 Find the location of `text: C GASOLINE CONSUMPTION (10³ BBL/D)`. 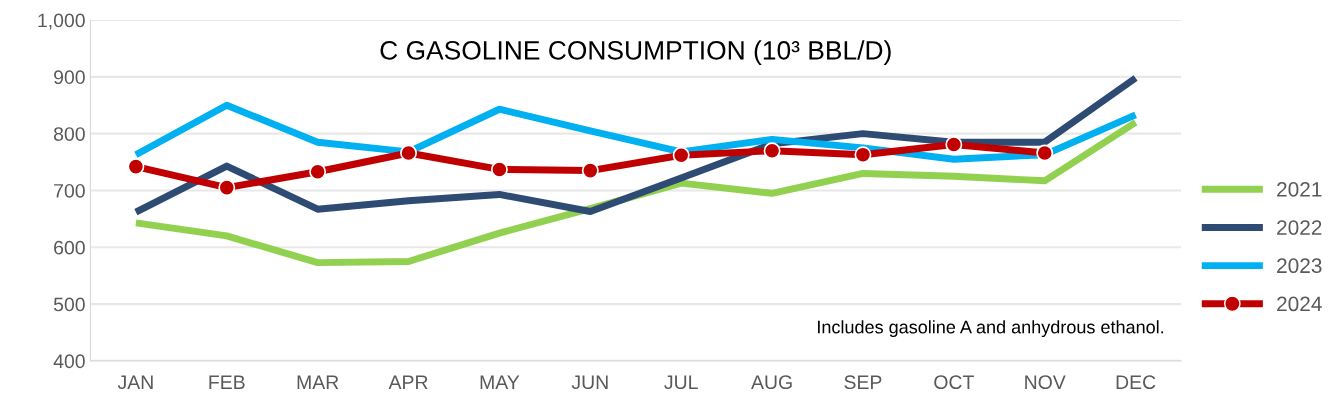

text: C GASOLINE CONSUMPTION (10³ BBL/D) is located at coordinates (635, 52).